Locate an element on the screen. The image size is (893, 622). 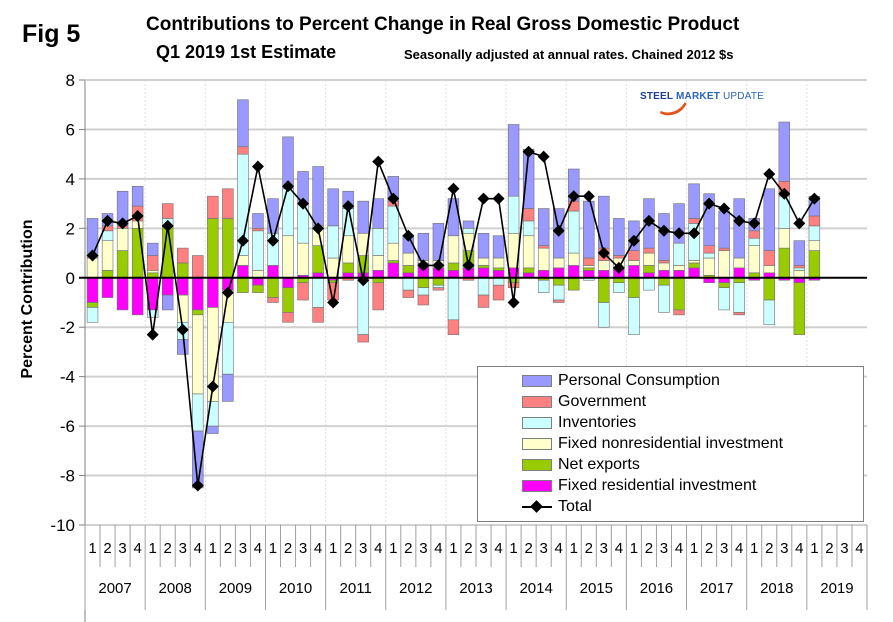
legend-item-inventories: Inventories is located at coordinates (579, 423).